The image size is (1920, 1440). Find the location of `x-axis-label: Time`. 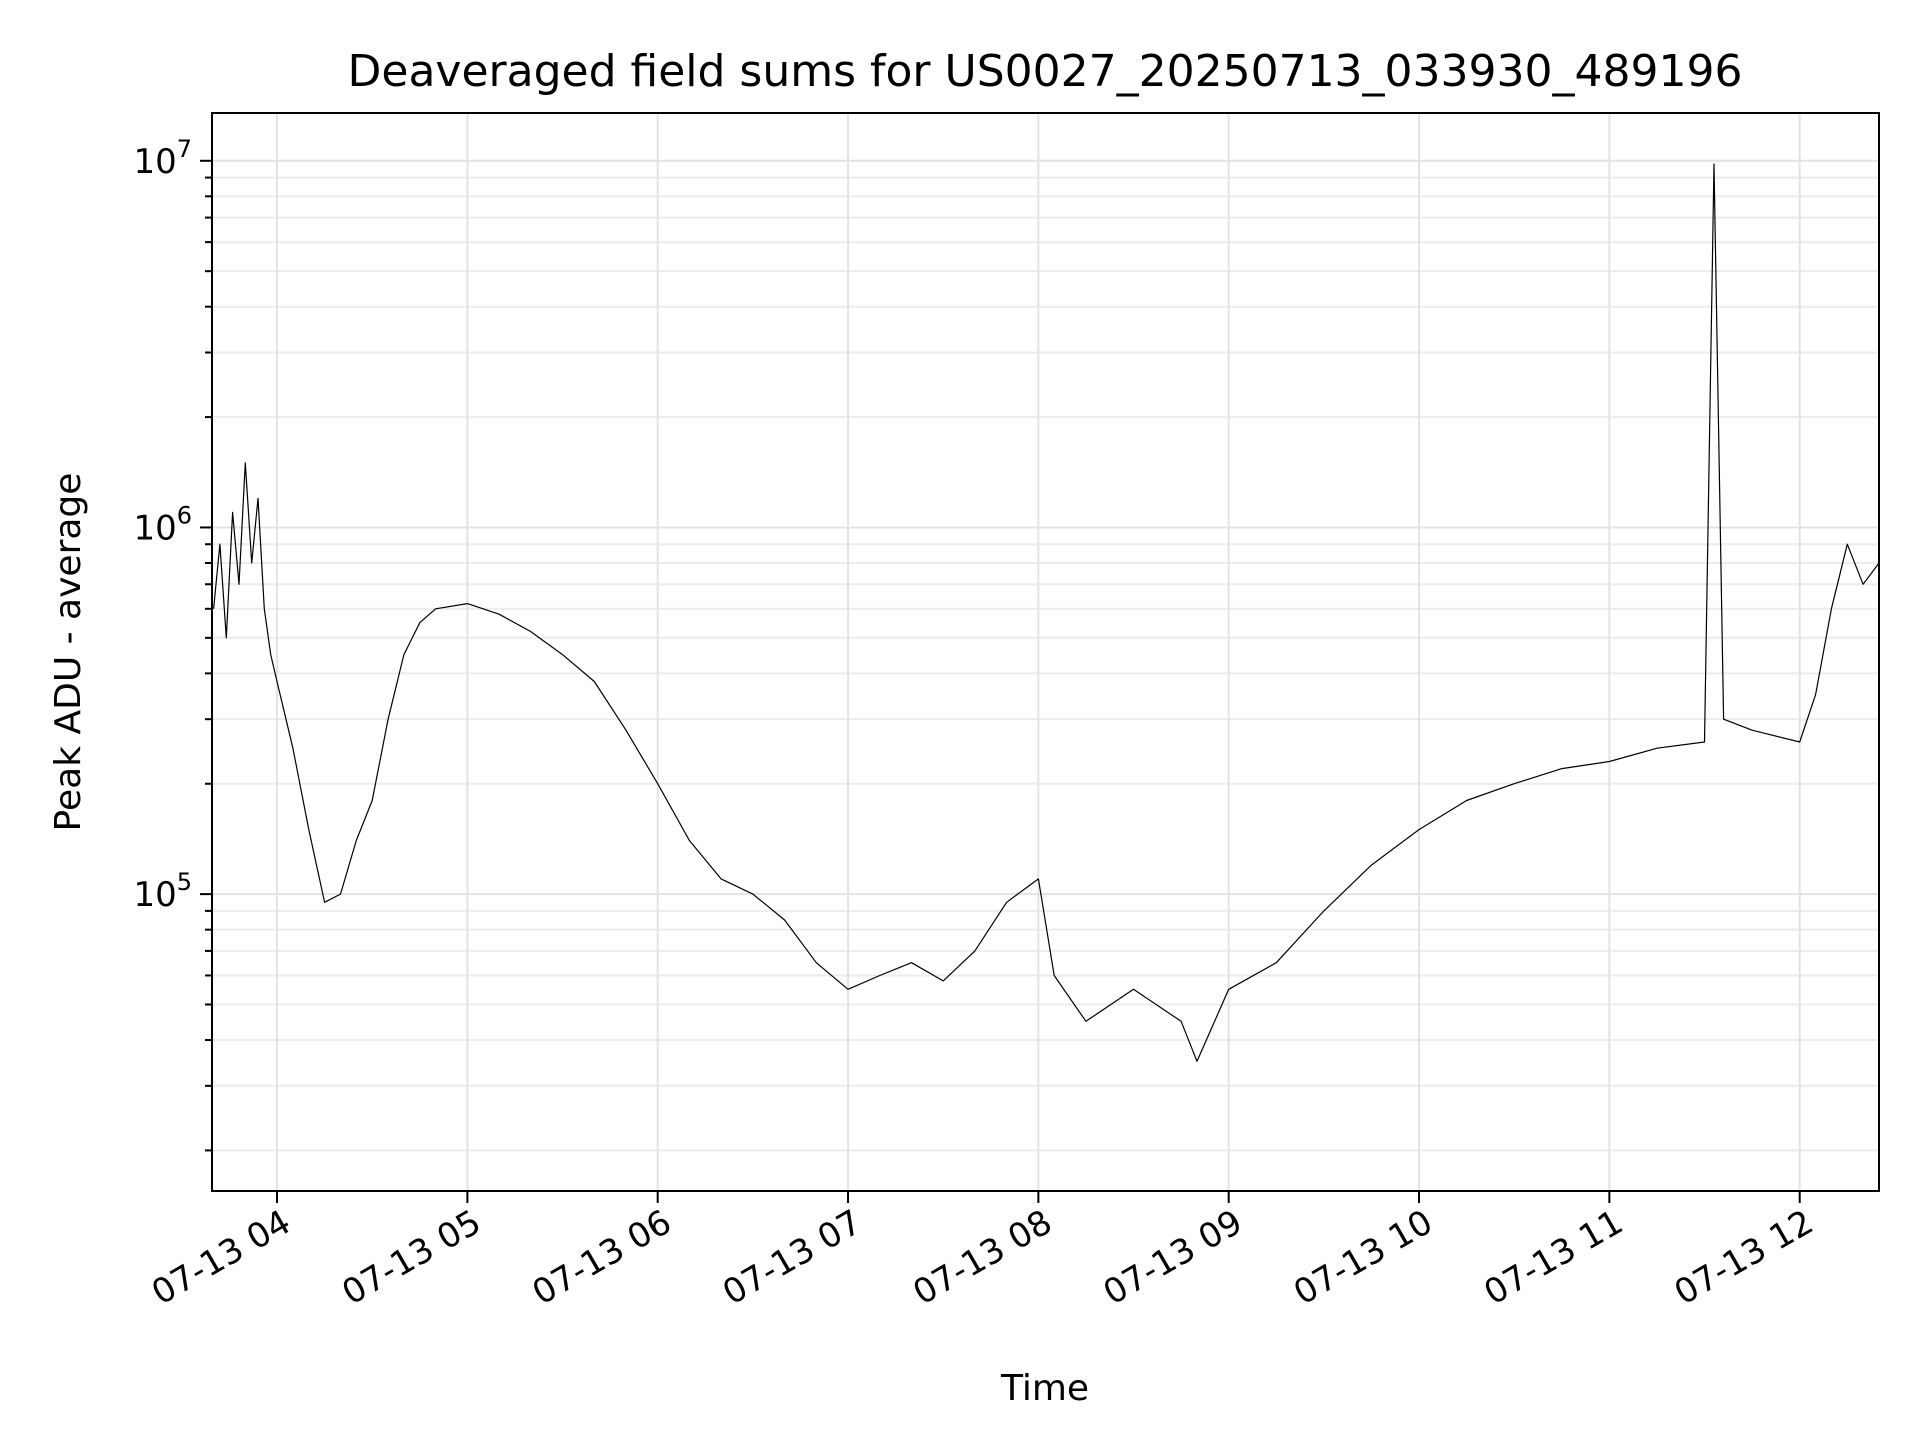

x-axis-label: Time is located at coordinates (1044, 1388).